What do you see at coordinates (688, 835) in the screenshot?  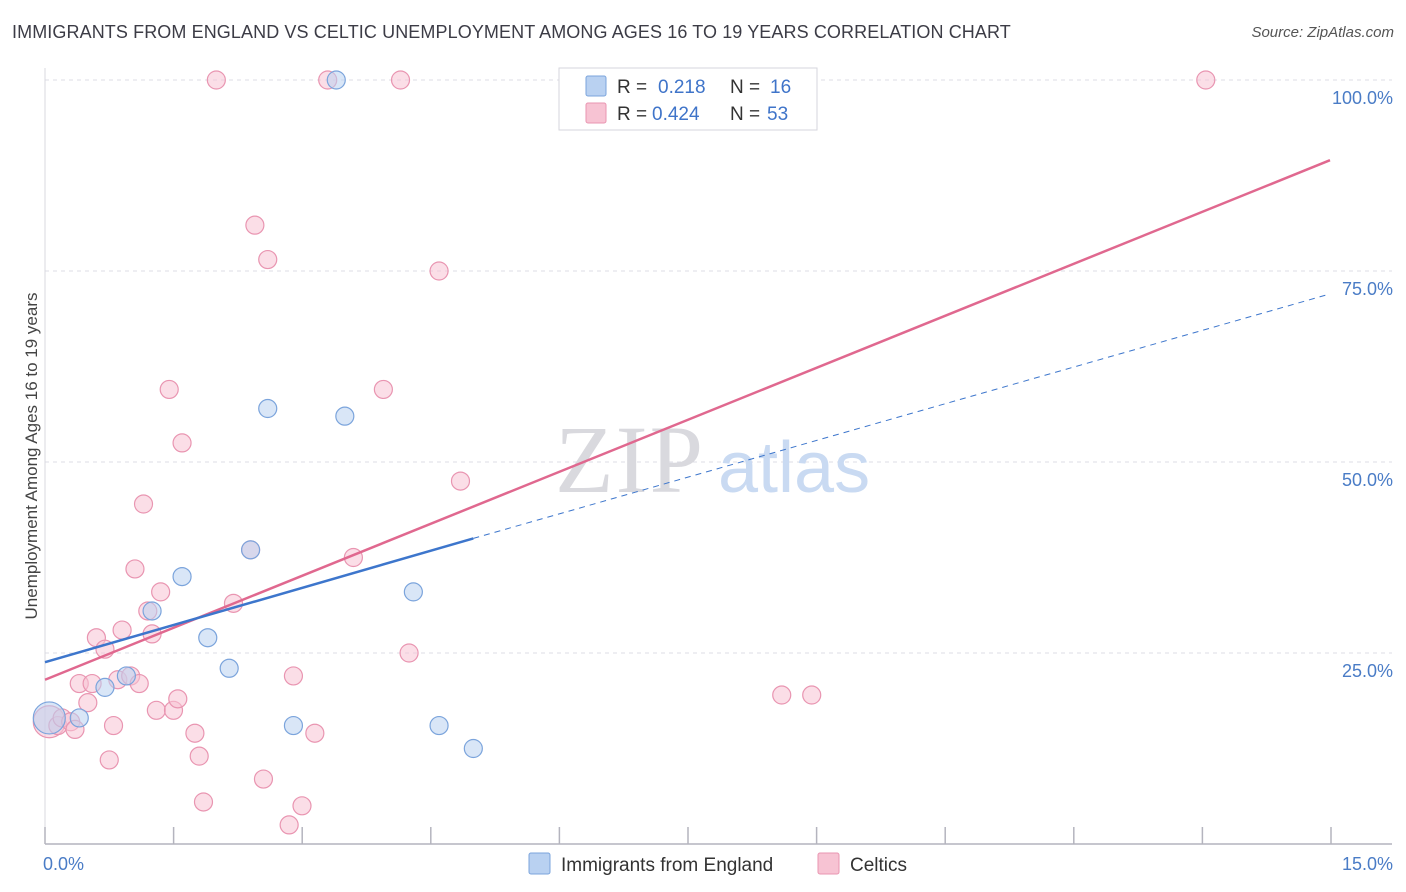 I see `x-axis-ticks` at bounding box center [688, 835].